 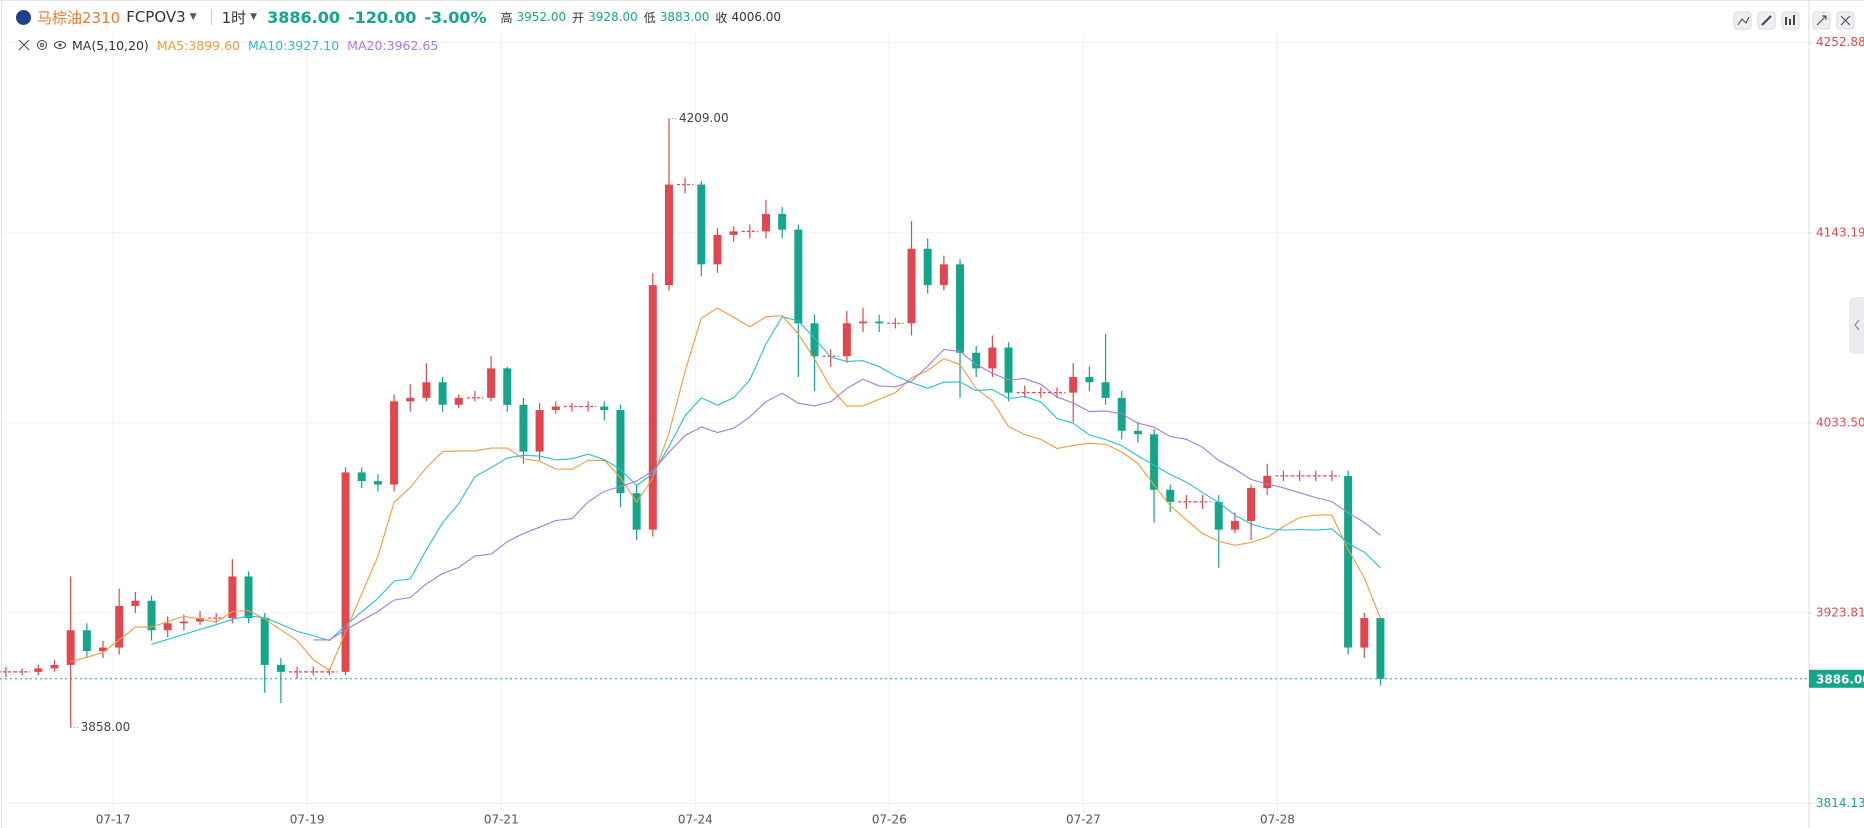 I want to click on visibility-icon, so click(x=60, y=45).